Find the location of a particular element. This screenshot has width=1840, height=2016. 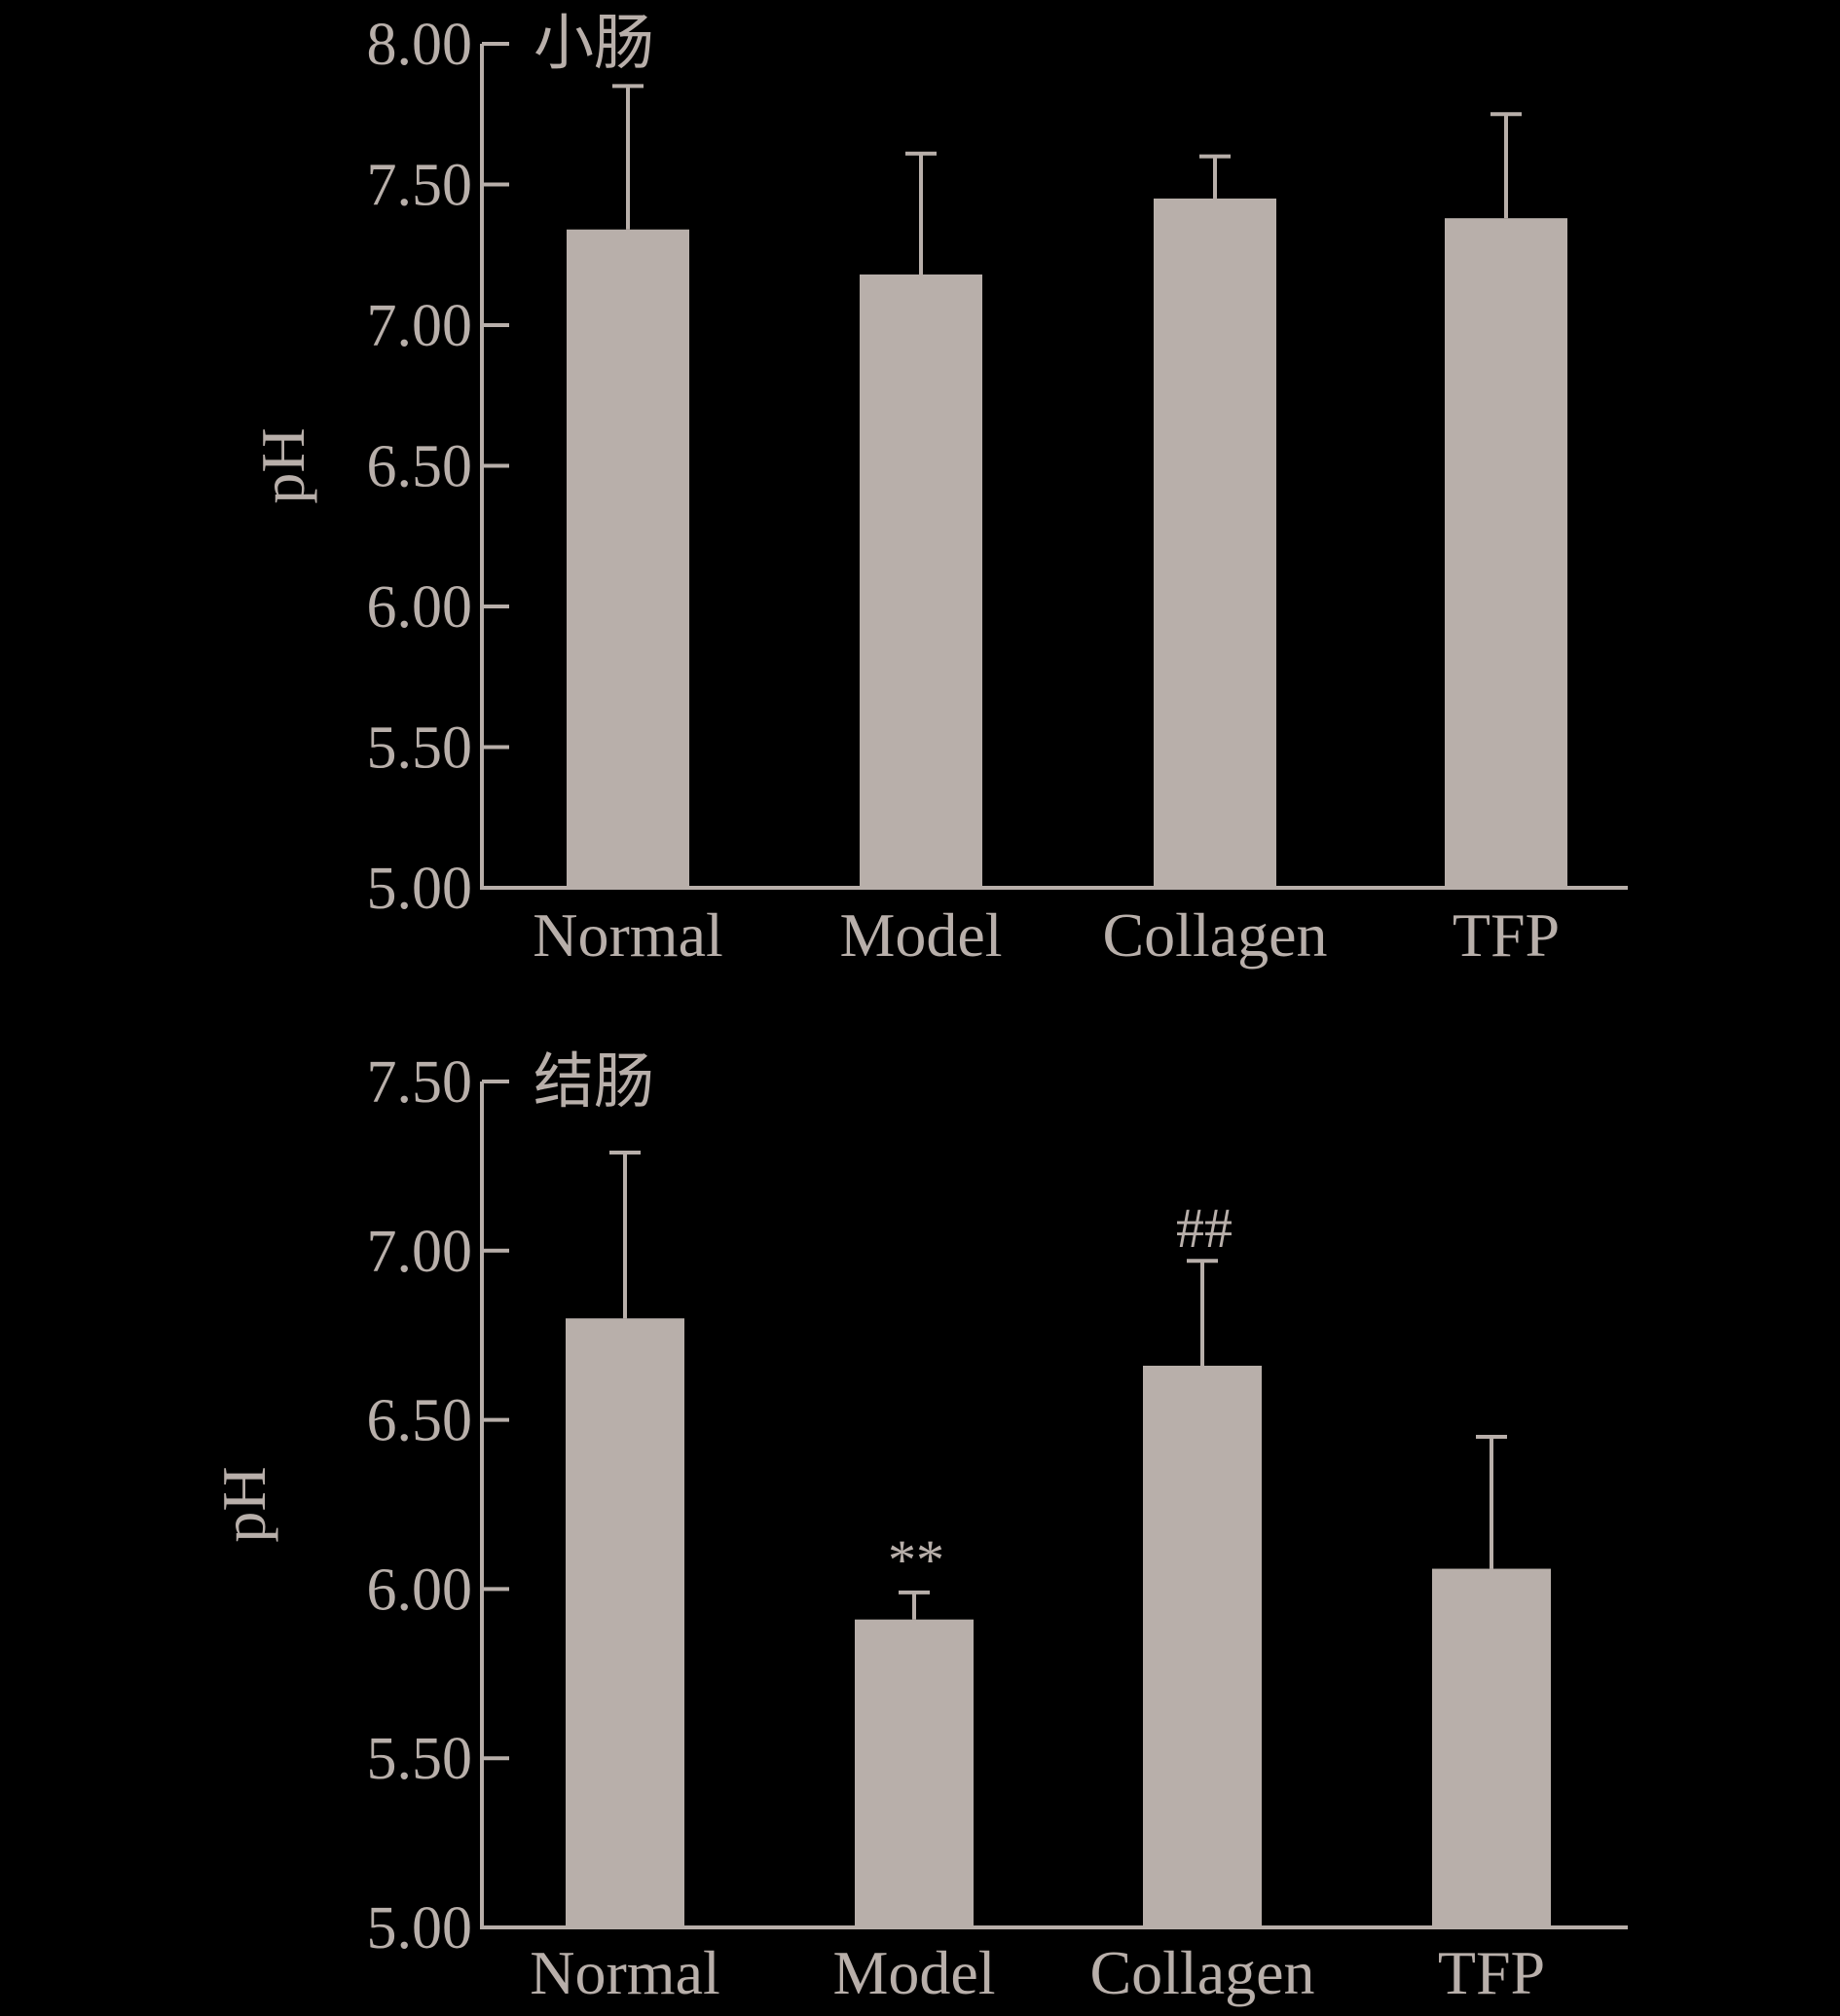

y-tick-label: 8.00 is located at coordinates (420, 45).